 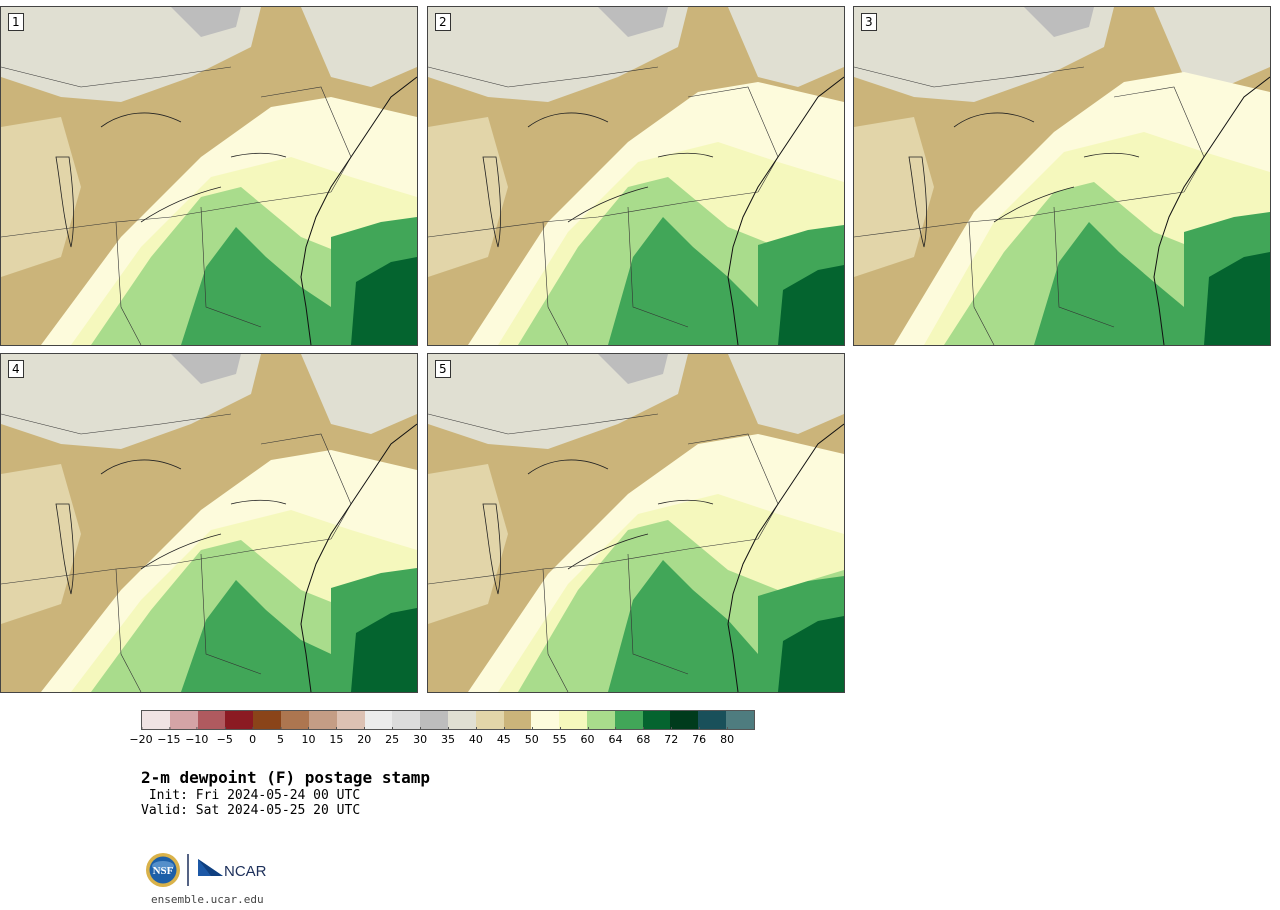 I want to click on colorbar-tick-label: 35, so click(x=448, y=736).